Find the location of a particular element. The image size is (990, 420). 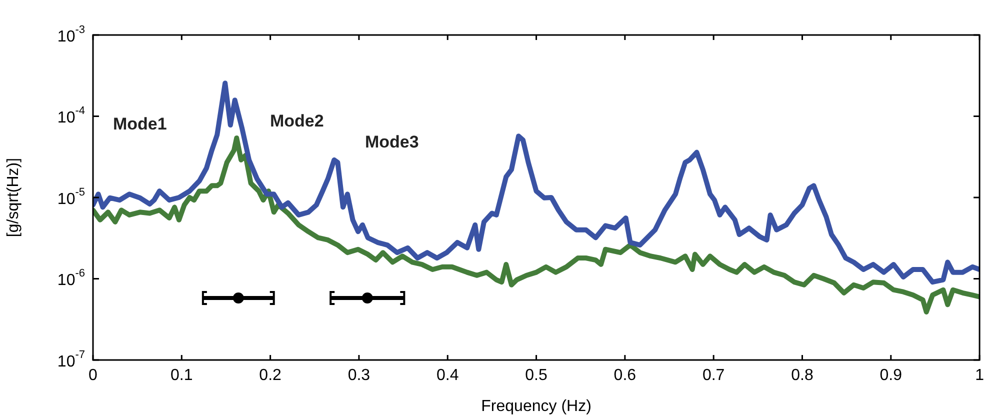

annotation: Mode3 is located at coordinates (392, 142).